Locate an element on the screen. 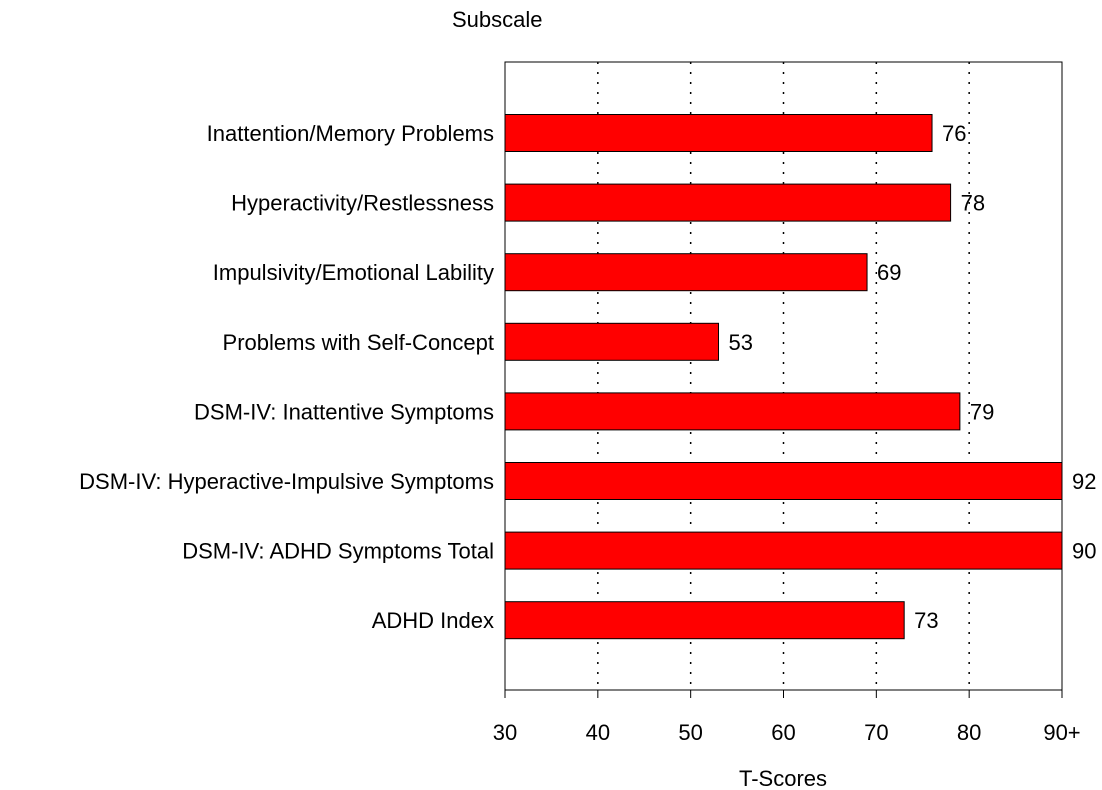  x-axis: 30 40 50 60 70 80 90+ is located at coordinates (787, 717).